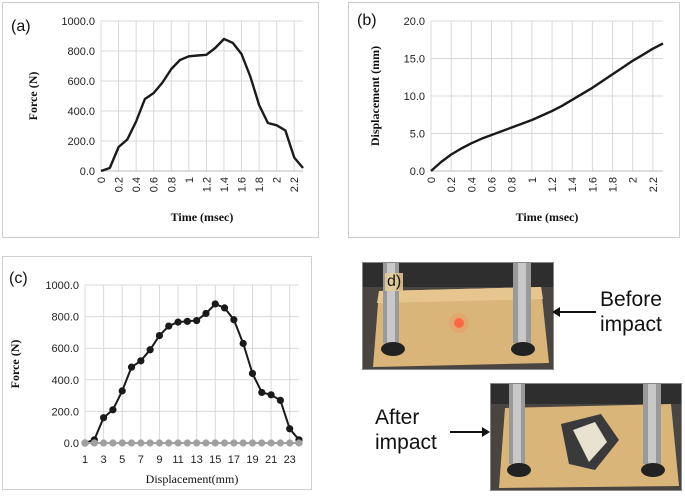 This screenshot has height=496, width=685. What do you see at coordinates (104, 460) in the screenshot?
I see `x-tick-label: 3` at bounding box center [104, 460].